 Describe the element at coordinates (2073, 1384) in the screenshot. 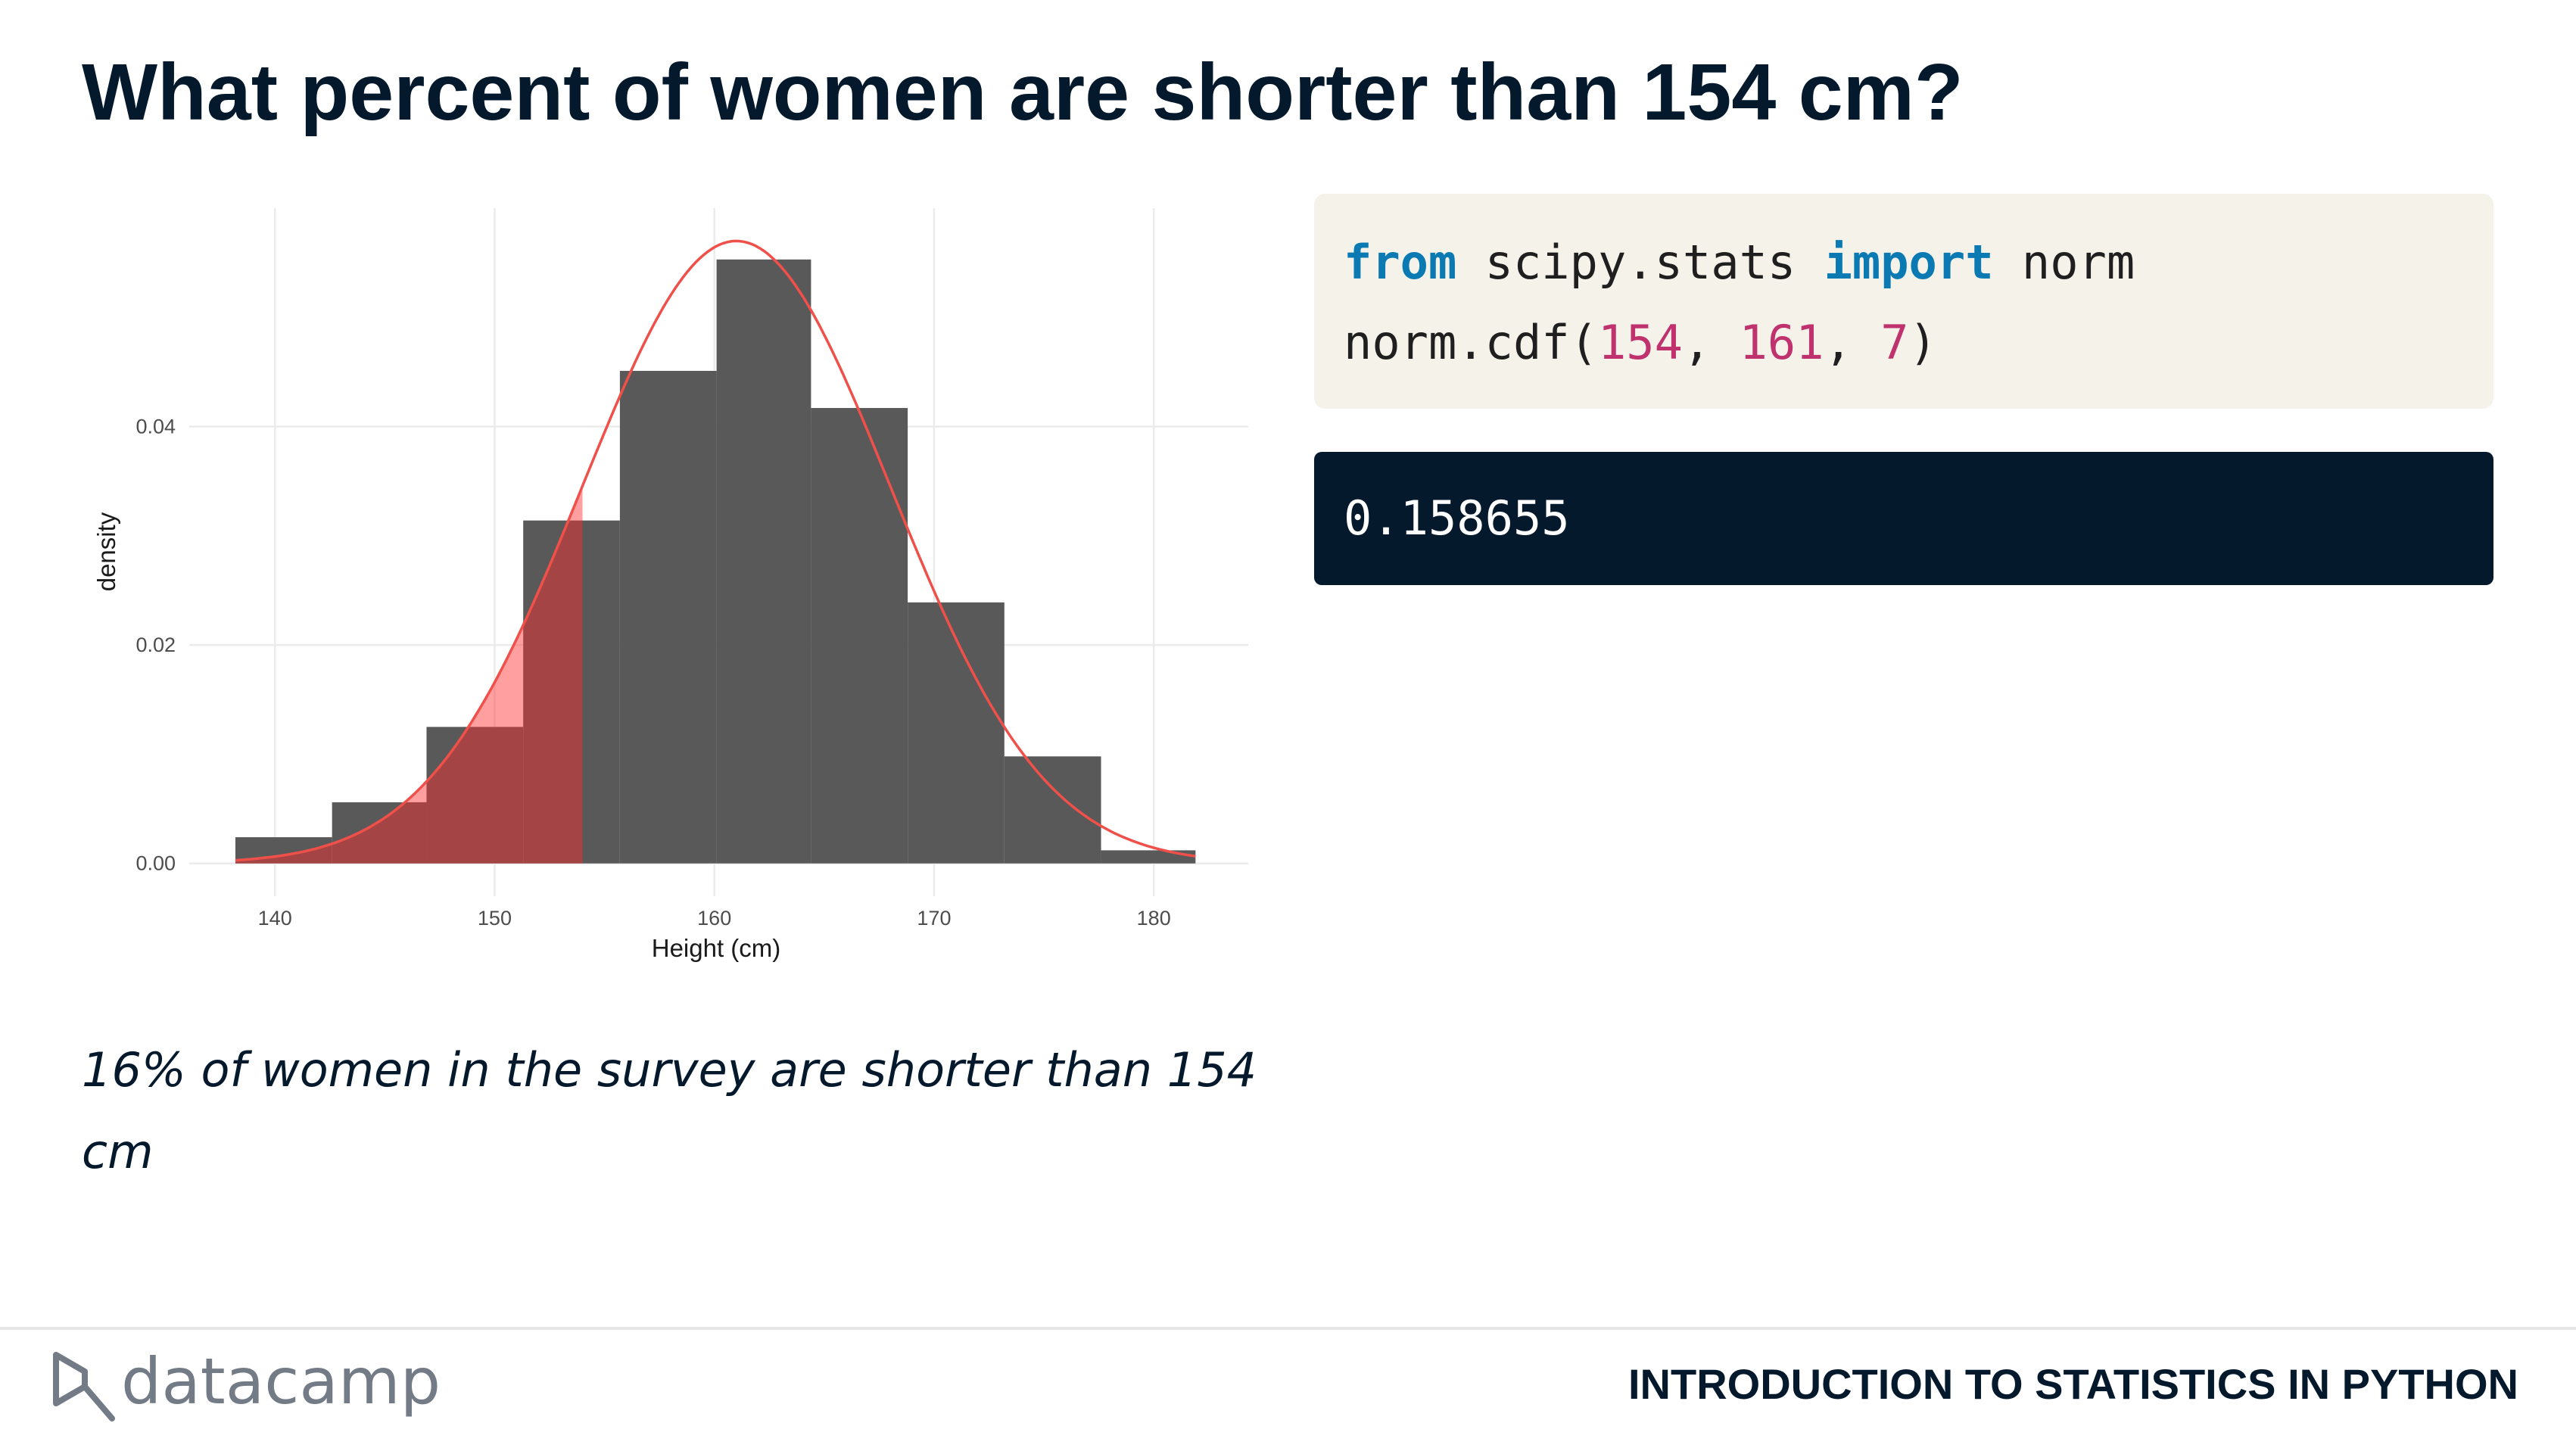

I see `course-title: INTRODUCTION TO STATISTICS IN PYTHON` at that location.